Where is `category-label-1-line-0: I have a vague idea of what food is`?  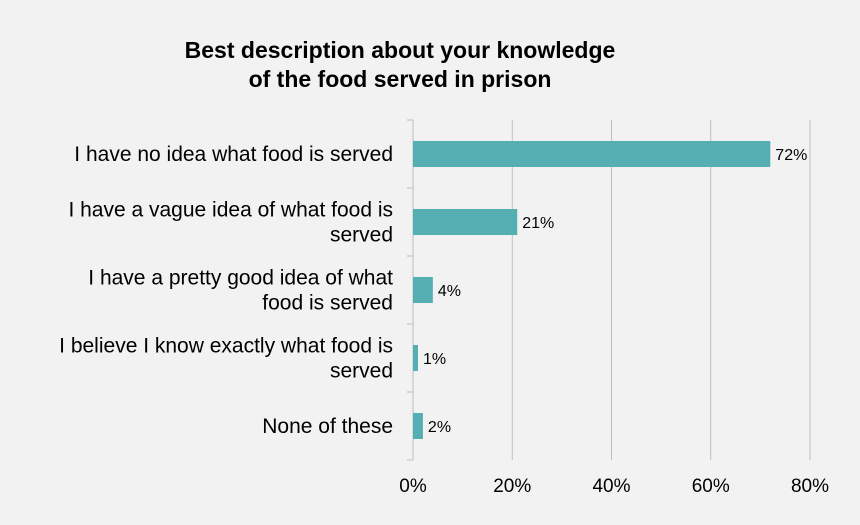
category-label-1-line-0: I have a vague idea of what food is is located at coordinates (230, 210).